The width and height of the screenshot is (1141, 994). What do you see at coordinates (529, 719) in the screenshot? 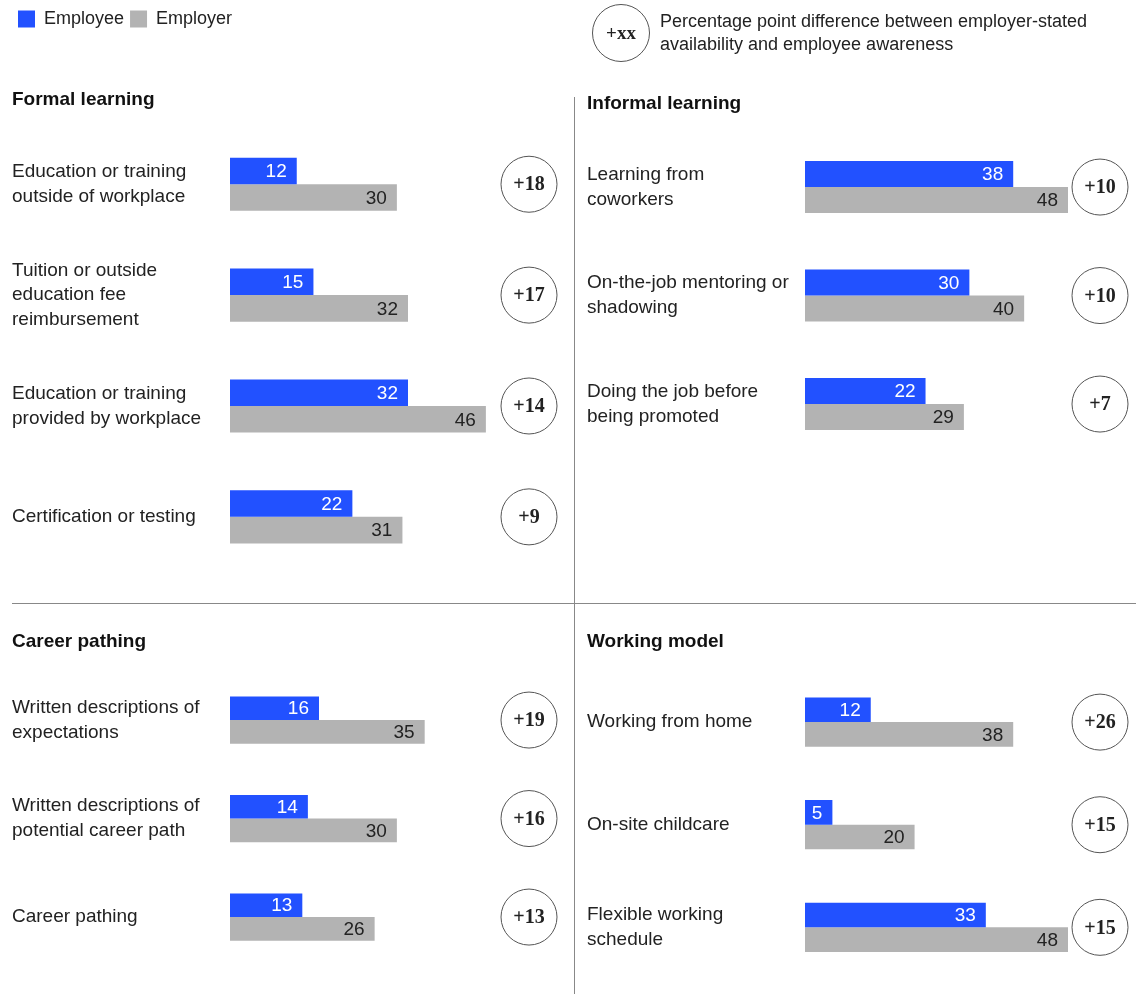
I see `text: +19` at bounding box center [529, 719].